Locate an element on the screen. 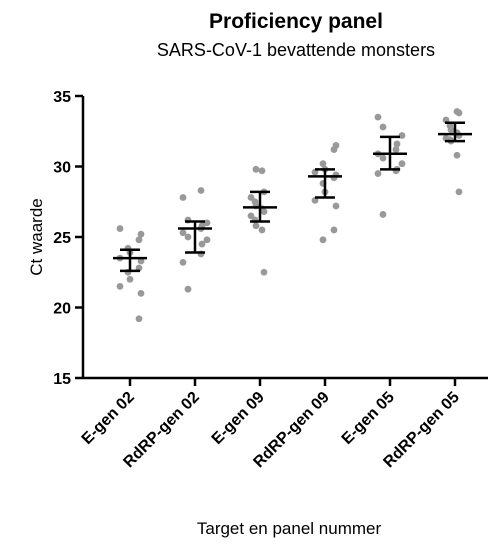  y-tick-label: 30 is located at coordinates (62, 168).